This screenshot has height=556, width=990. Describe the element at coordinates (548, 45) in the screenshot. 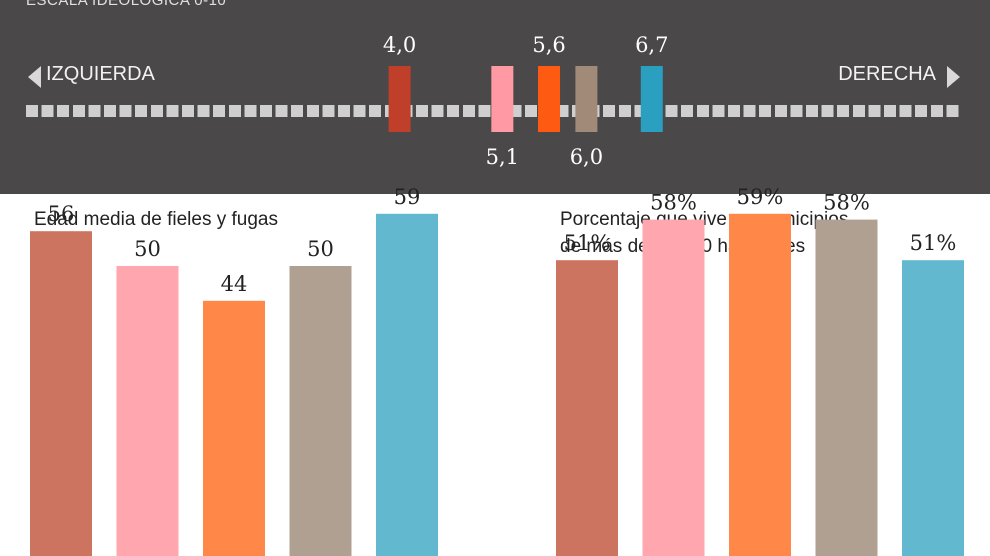

I see `scale-marker-label-2: 5,6` at that location.